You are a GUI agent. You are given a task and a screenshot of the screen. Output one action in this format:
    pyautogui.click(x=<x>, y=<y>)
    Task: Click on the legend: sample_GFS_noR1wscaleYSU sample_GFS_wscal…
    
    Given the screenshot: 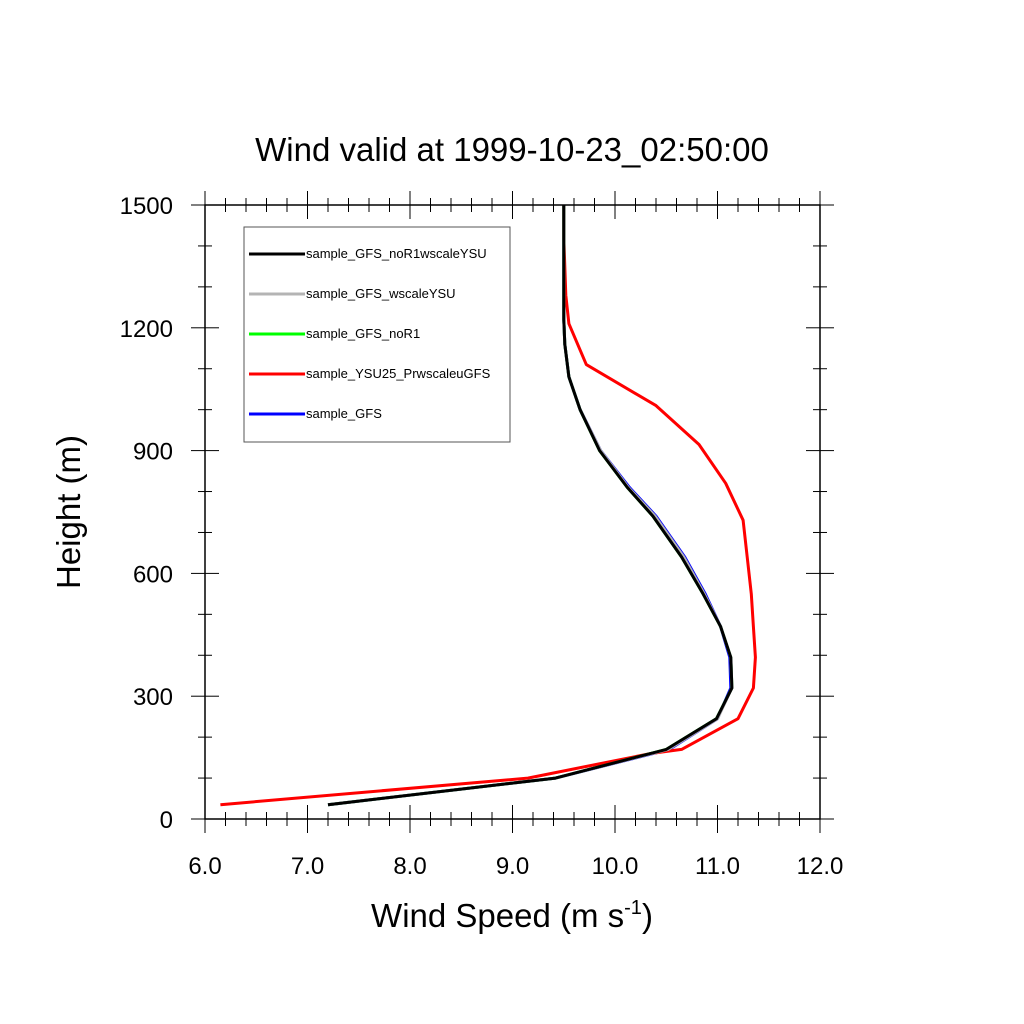 What is the action you would take?
    pyautogui.click(x=377, y=334)
    